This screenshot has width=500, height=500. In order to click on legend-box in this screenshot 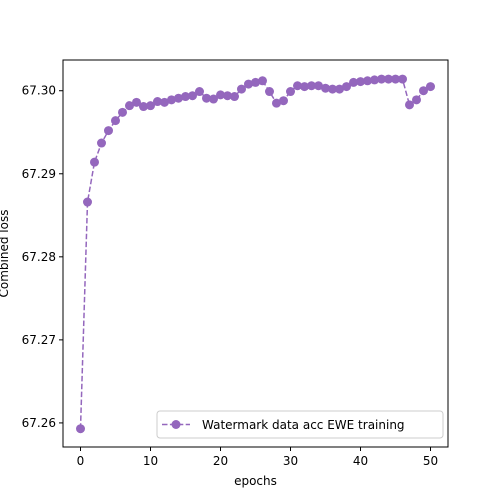, I will do `click(300, 424)`.